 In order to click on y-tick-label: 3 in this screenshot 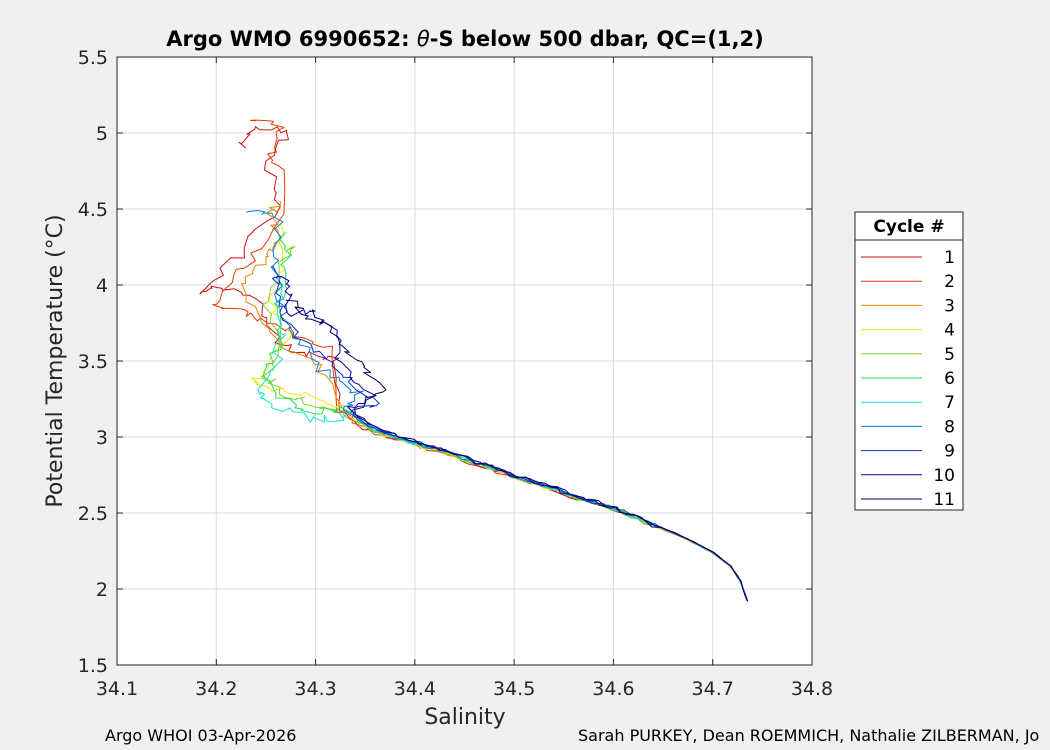, I will do `click(102, 438)`.